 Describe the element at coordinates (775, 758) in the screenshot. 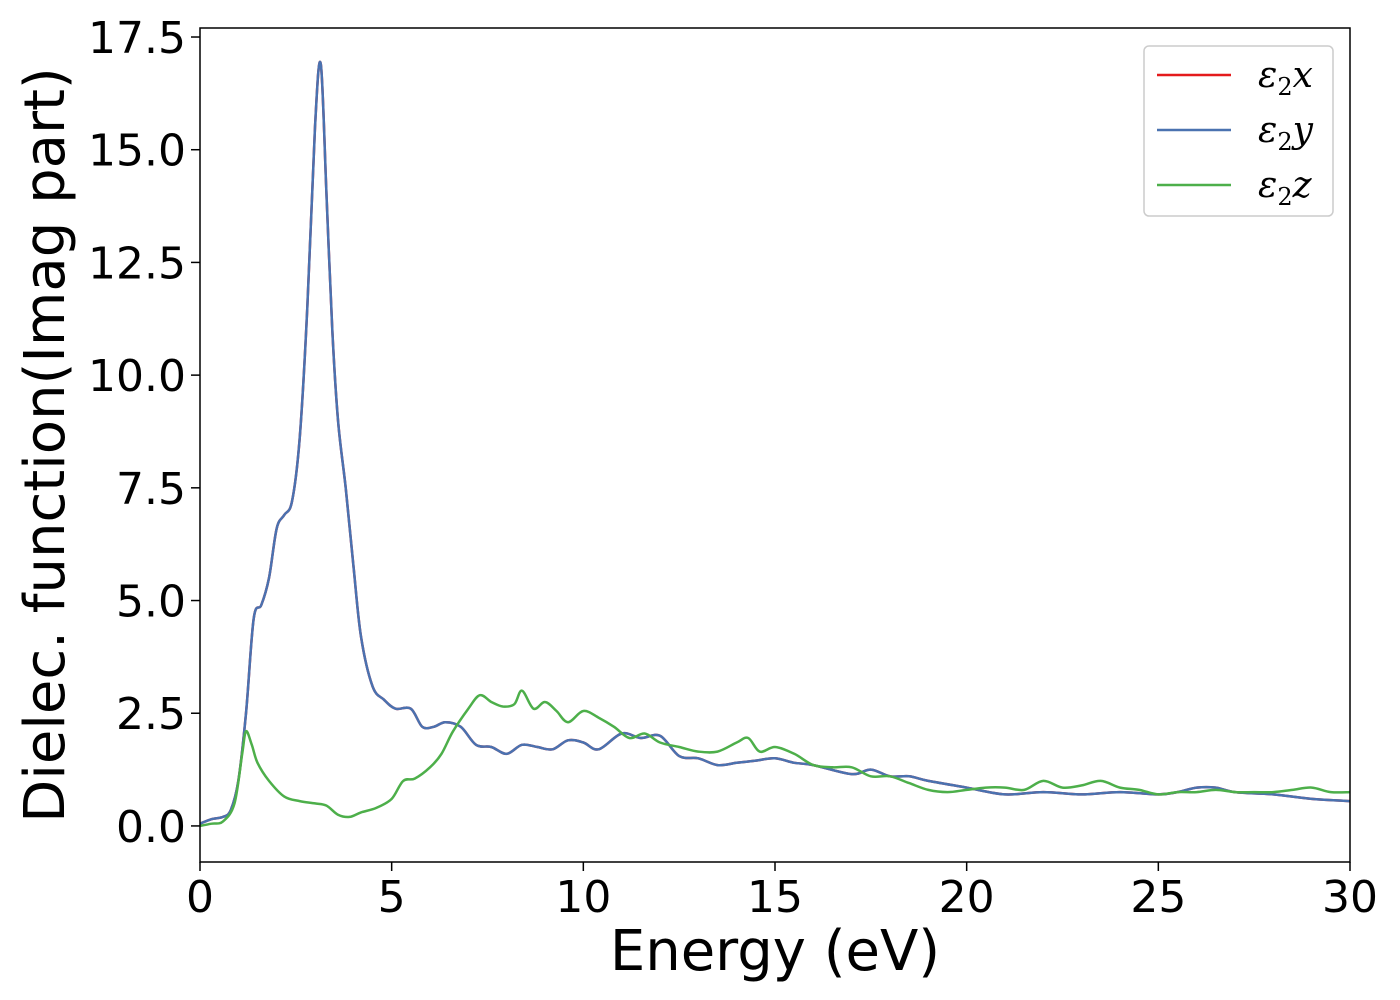

I see `series-line-z` at that location.